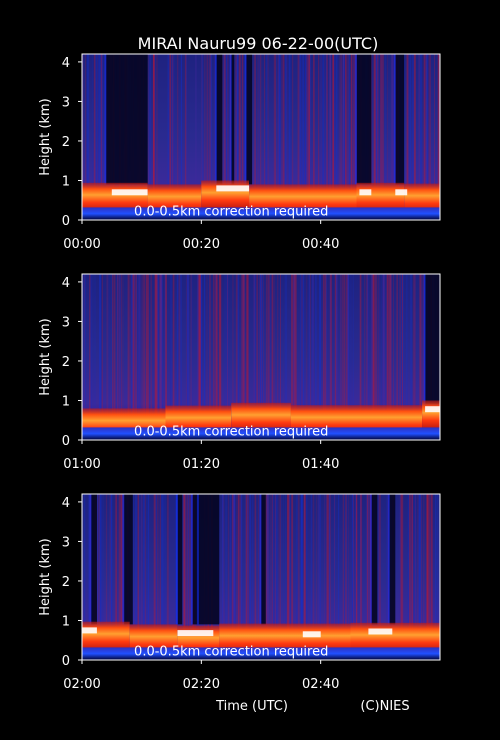 Image resolution: width=500 pixels, height=740 pixels. Describe the element at coordinates (311, 634) in the screenshot. I see `saturated-signal` at that location.